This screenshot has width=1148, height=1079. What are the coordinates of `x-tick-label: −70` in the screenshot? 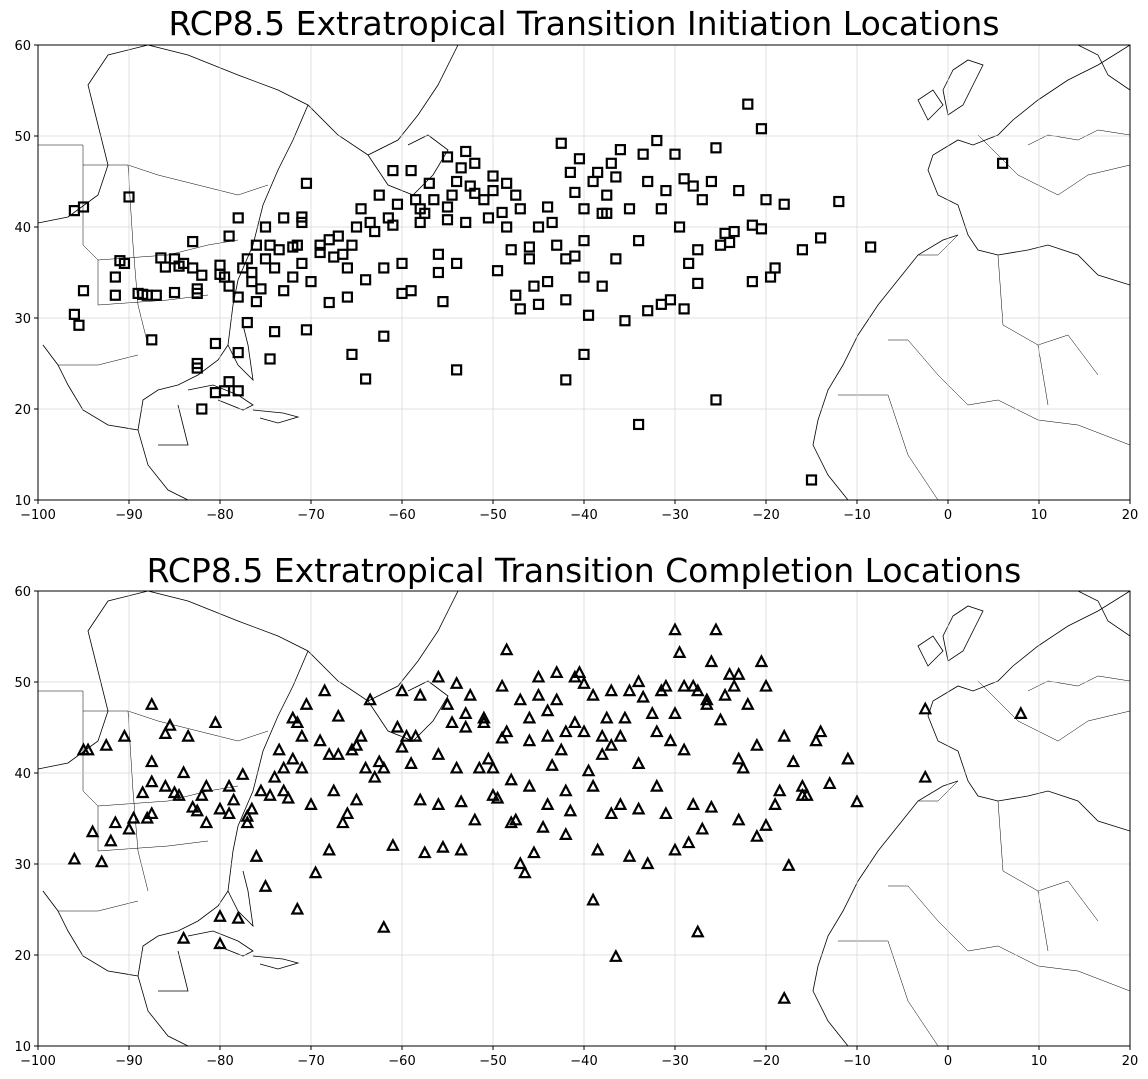 It's located at (310, 515).